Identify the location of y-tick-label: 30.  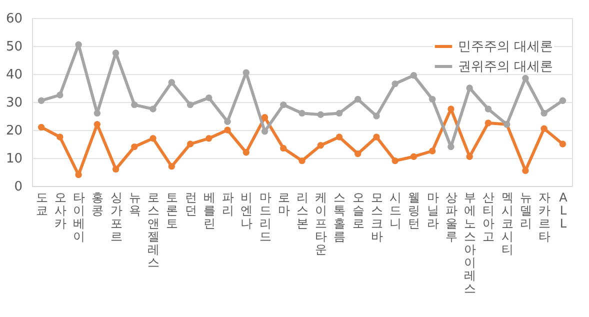
(14, 103).